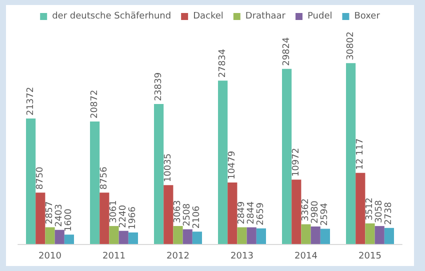  What do you see at coordinates (360, 154) in the screenshot?
I see `data-label: 12 117` at bounding box center [360, 154].